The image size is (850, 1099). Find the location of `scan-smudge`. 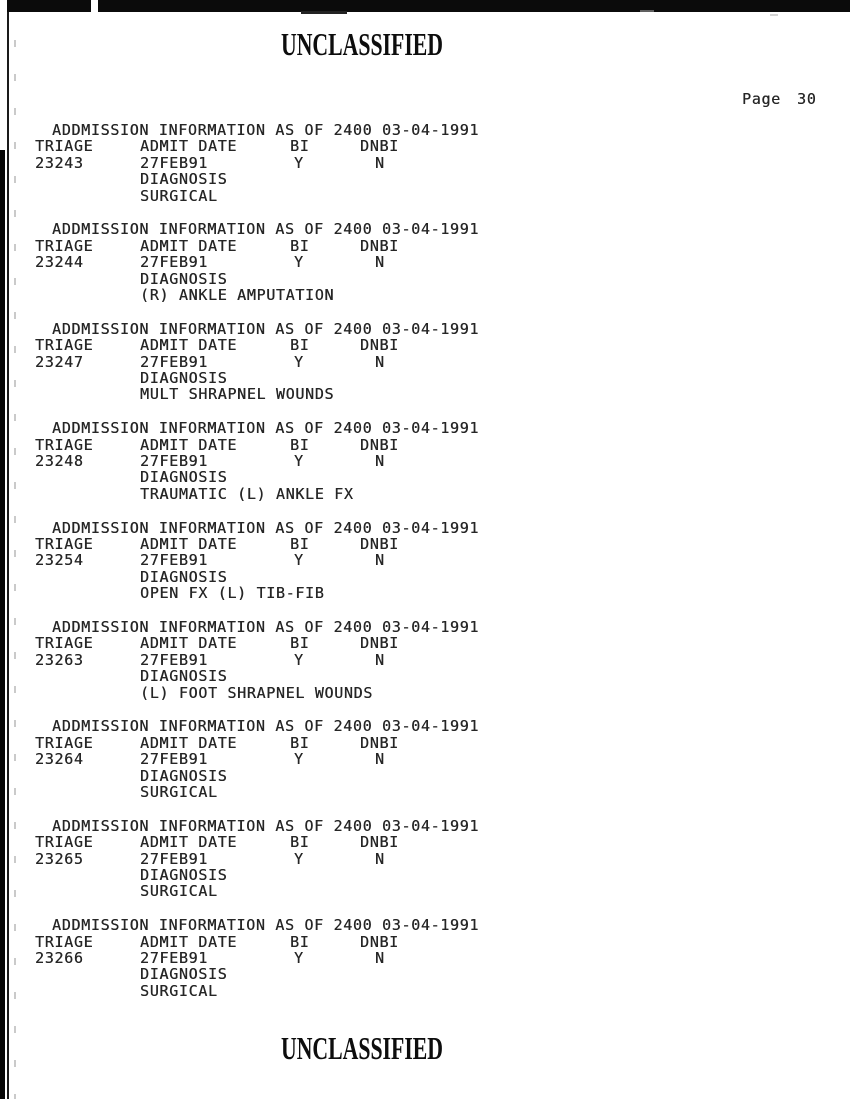

scan-smudge is located at coordinates (324, 12).